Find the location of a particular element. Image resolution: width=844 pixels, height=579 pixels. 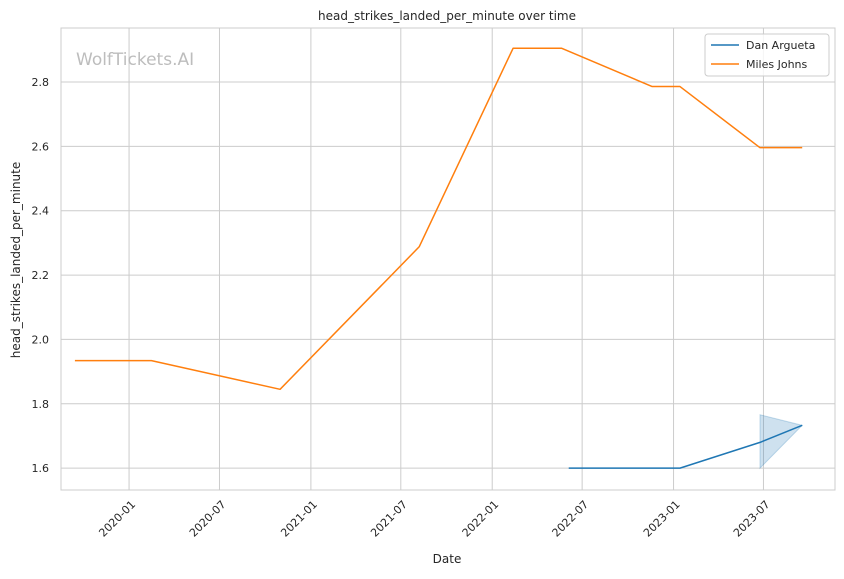

x-tick-label: 2020-01 is located at coordinates (117, 519).